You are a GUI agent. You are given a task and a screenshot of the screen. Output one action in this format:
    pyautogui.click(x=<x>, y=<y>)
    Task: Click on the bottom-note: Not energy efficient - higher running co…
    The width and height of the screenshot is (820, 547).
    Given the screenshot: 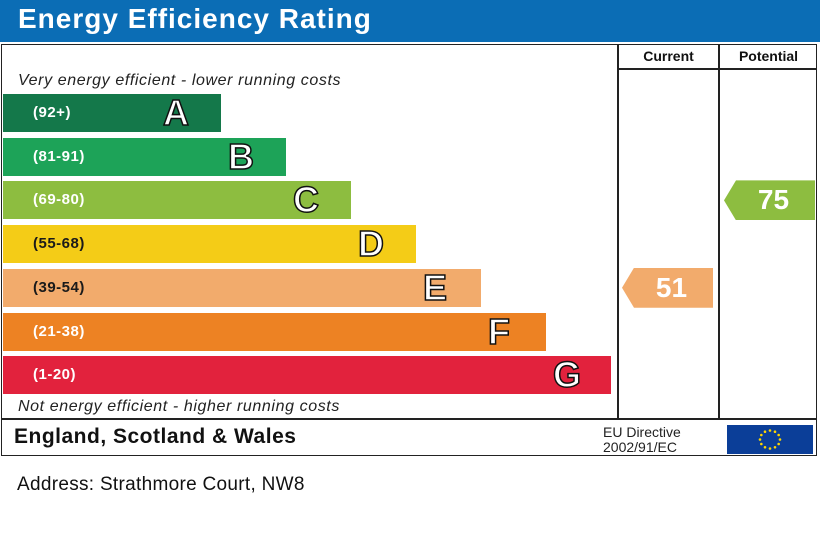 What is the action you would take?
    pyautogui.click(x=179, y=406)
    